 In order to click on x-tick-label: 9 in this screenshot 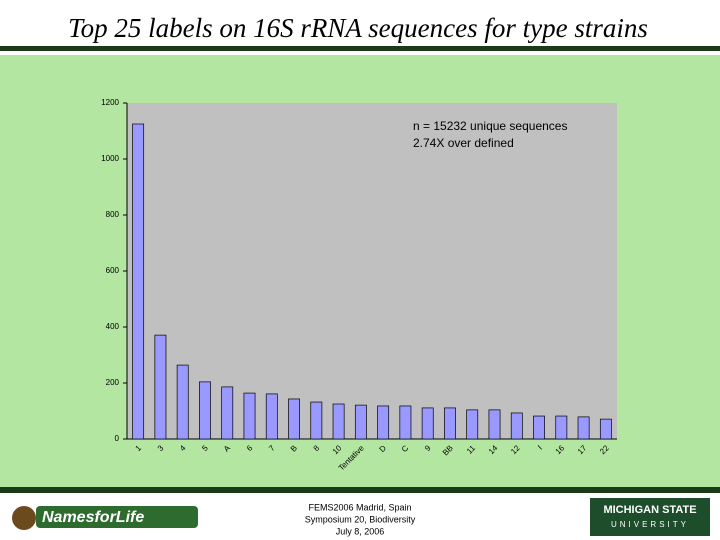, I will do `click(428, 448)`.